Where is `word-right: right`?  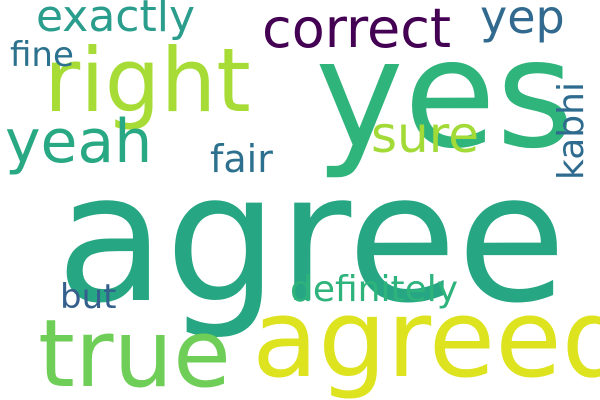 word-right: right is located at coordinates (147, 80).